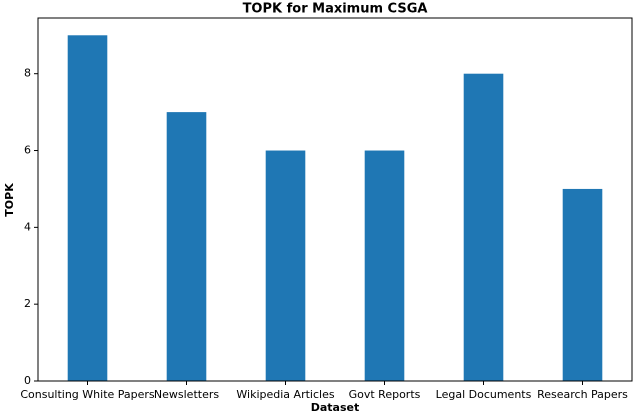 The width and height of the screenshot is (640, 415). Describe the element at coordinates (385, 394) in the screenshot. I see `x-tick-label: Govt Reports` at that location.